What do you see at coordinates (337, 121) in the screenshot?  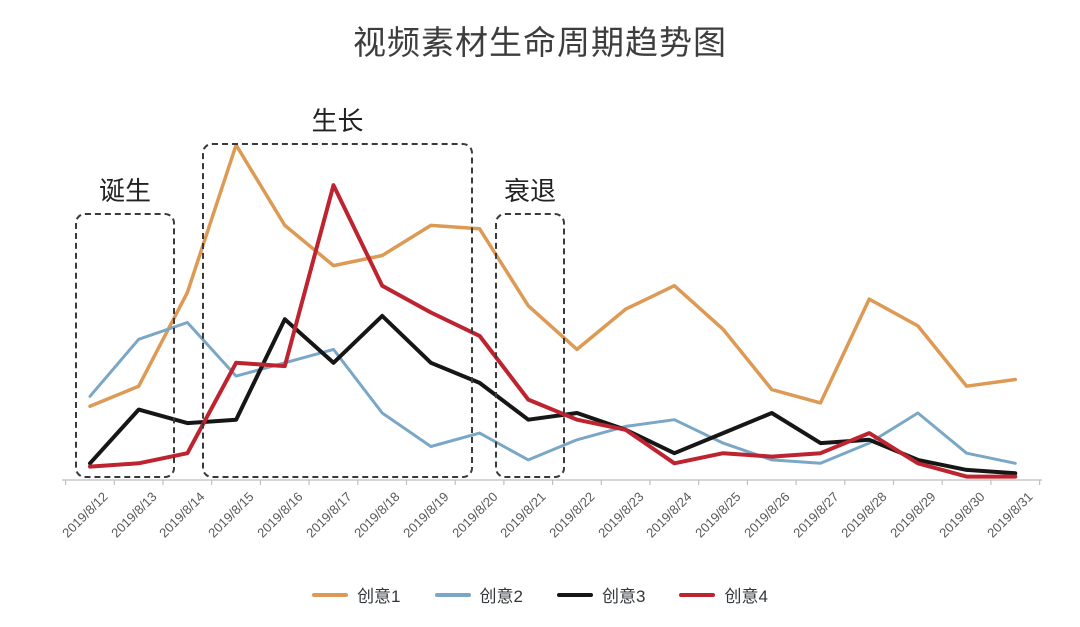 I see `phase-label-growth: 生长` at bounding box center [337, 121].